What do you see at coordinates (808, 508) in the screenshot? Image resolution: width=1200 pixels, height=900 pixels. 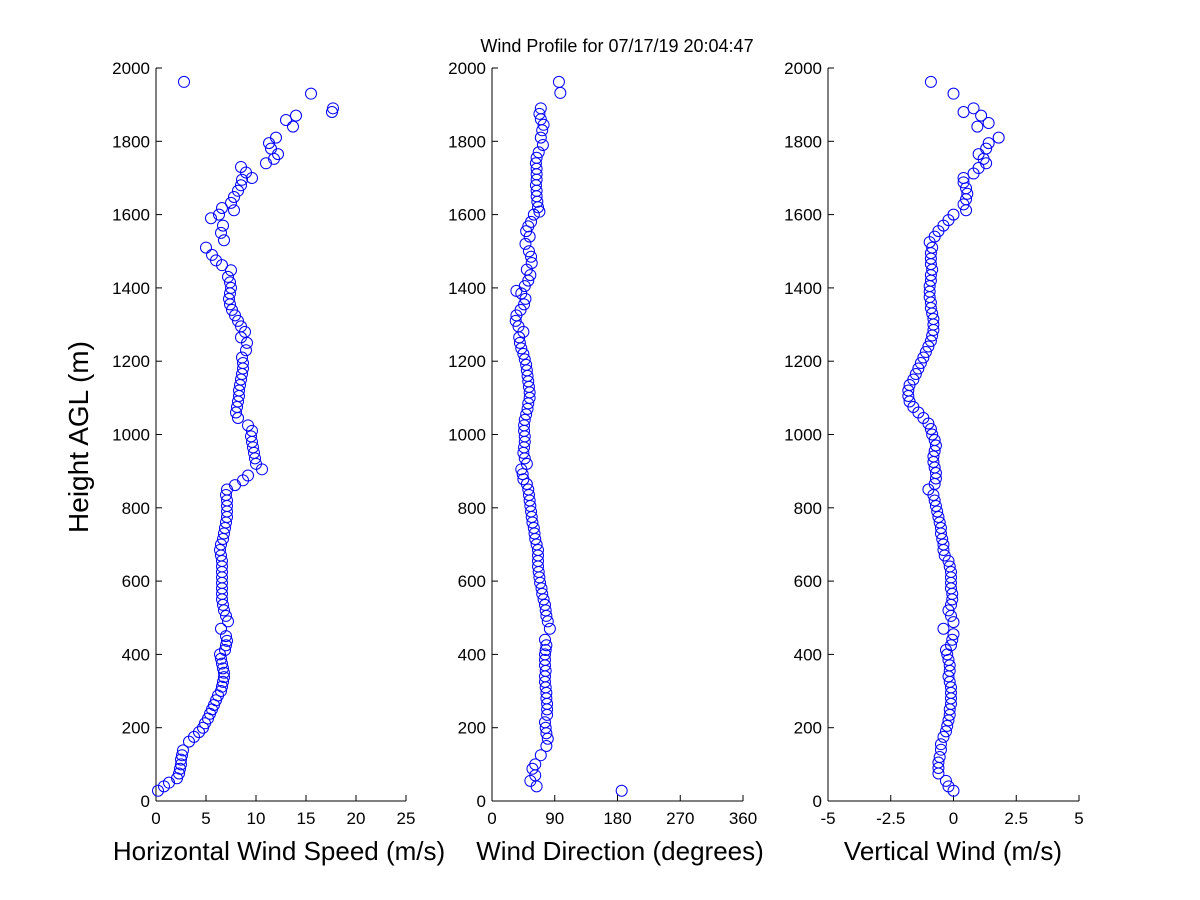 I see `y-tick-label: 800` at bounding box center [808, 508].